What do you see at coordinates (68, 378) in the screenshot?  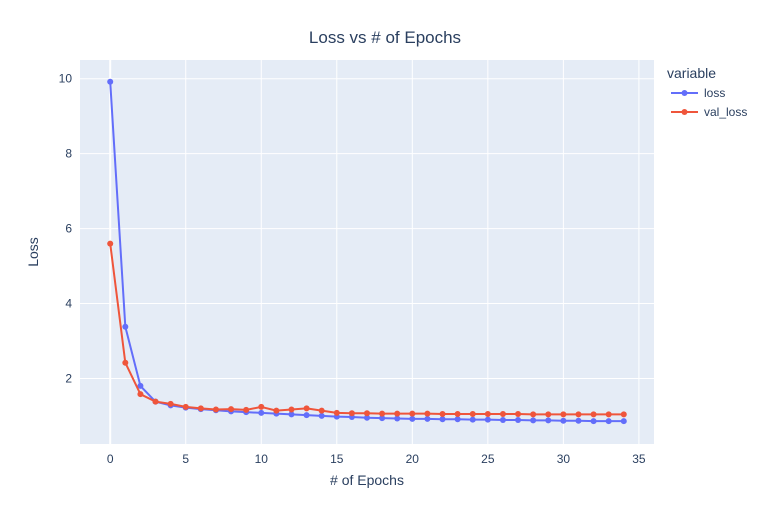 I see `y-tick-label: 2` at bounding box center [68, 378].